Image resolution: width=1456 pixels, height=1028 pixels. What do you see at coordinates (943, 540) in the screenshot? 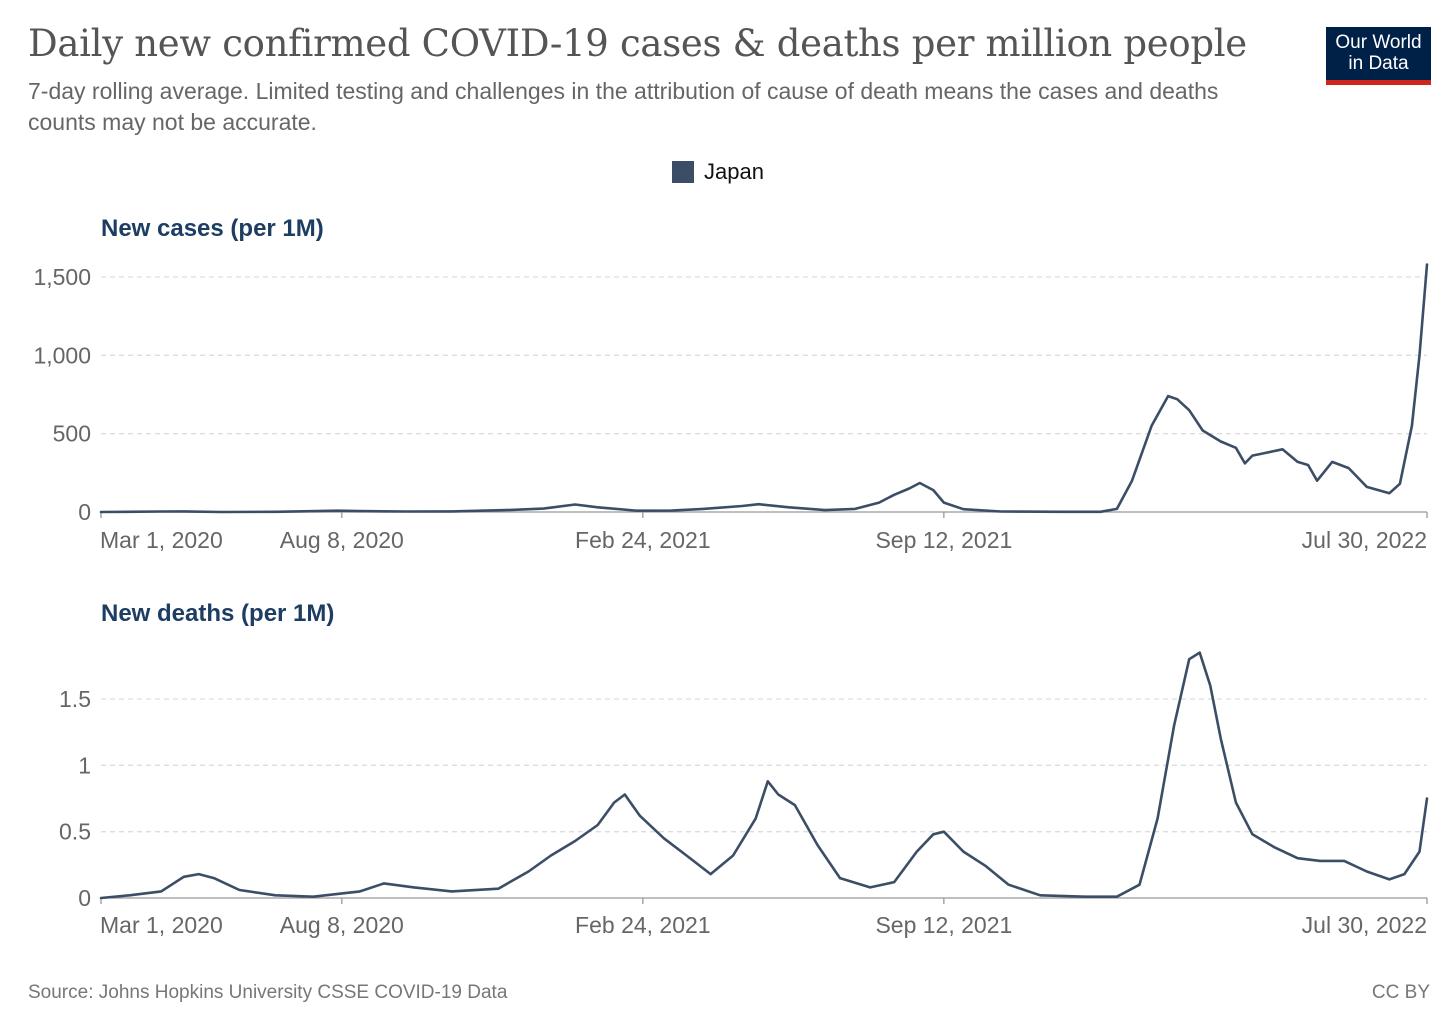
I see `cases-x-tick-label: Sep 12, 2021` at bounding box center [943, 540].